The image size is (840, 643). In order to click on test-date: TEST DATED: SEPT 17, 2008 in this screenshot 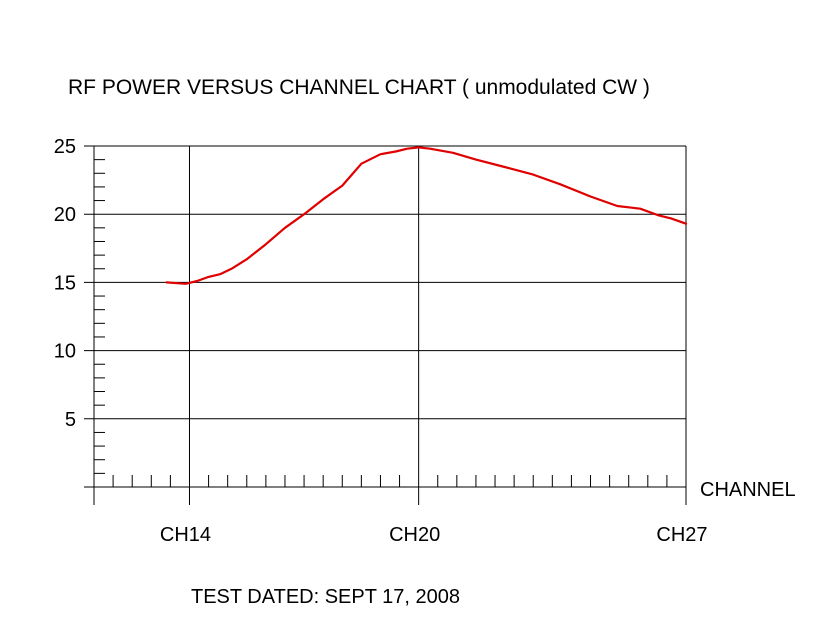, I will do `click(325, 597)`.